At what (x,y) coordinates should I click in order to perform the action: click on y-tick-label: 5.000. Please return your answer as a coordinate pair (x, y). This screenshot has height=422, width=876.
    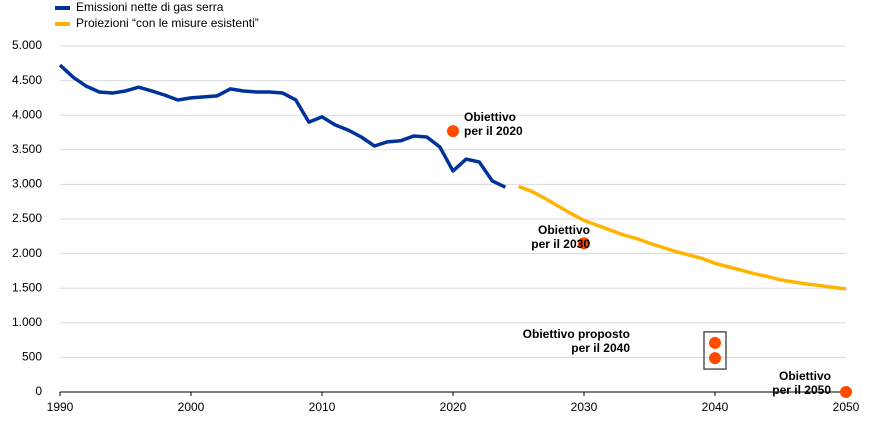
    Looking at the image, I should click on (27, 45).